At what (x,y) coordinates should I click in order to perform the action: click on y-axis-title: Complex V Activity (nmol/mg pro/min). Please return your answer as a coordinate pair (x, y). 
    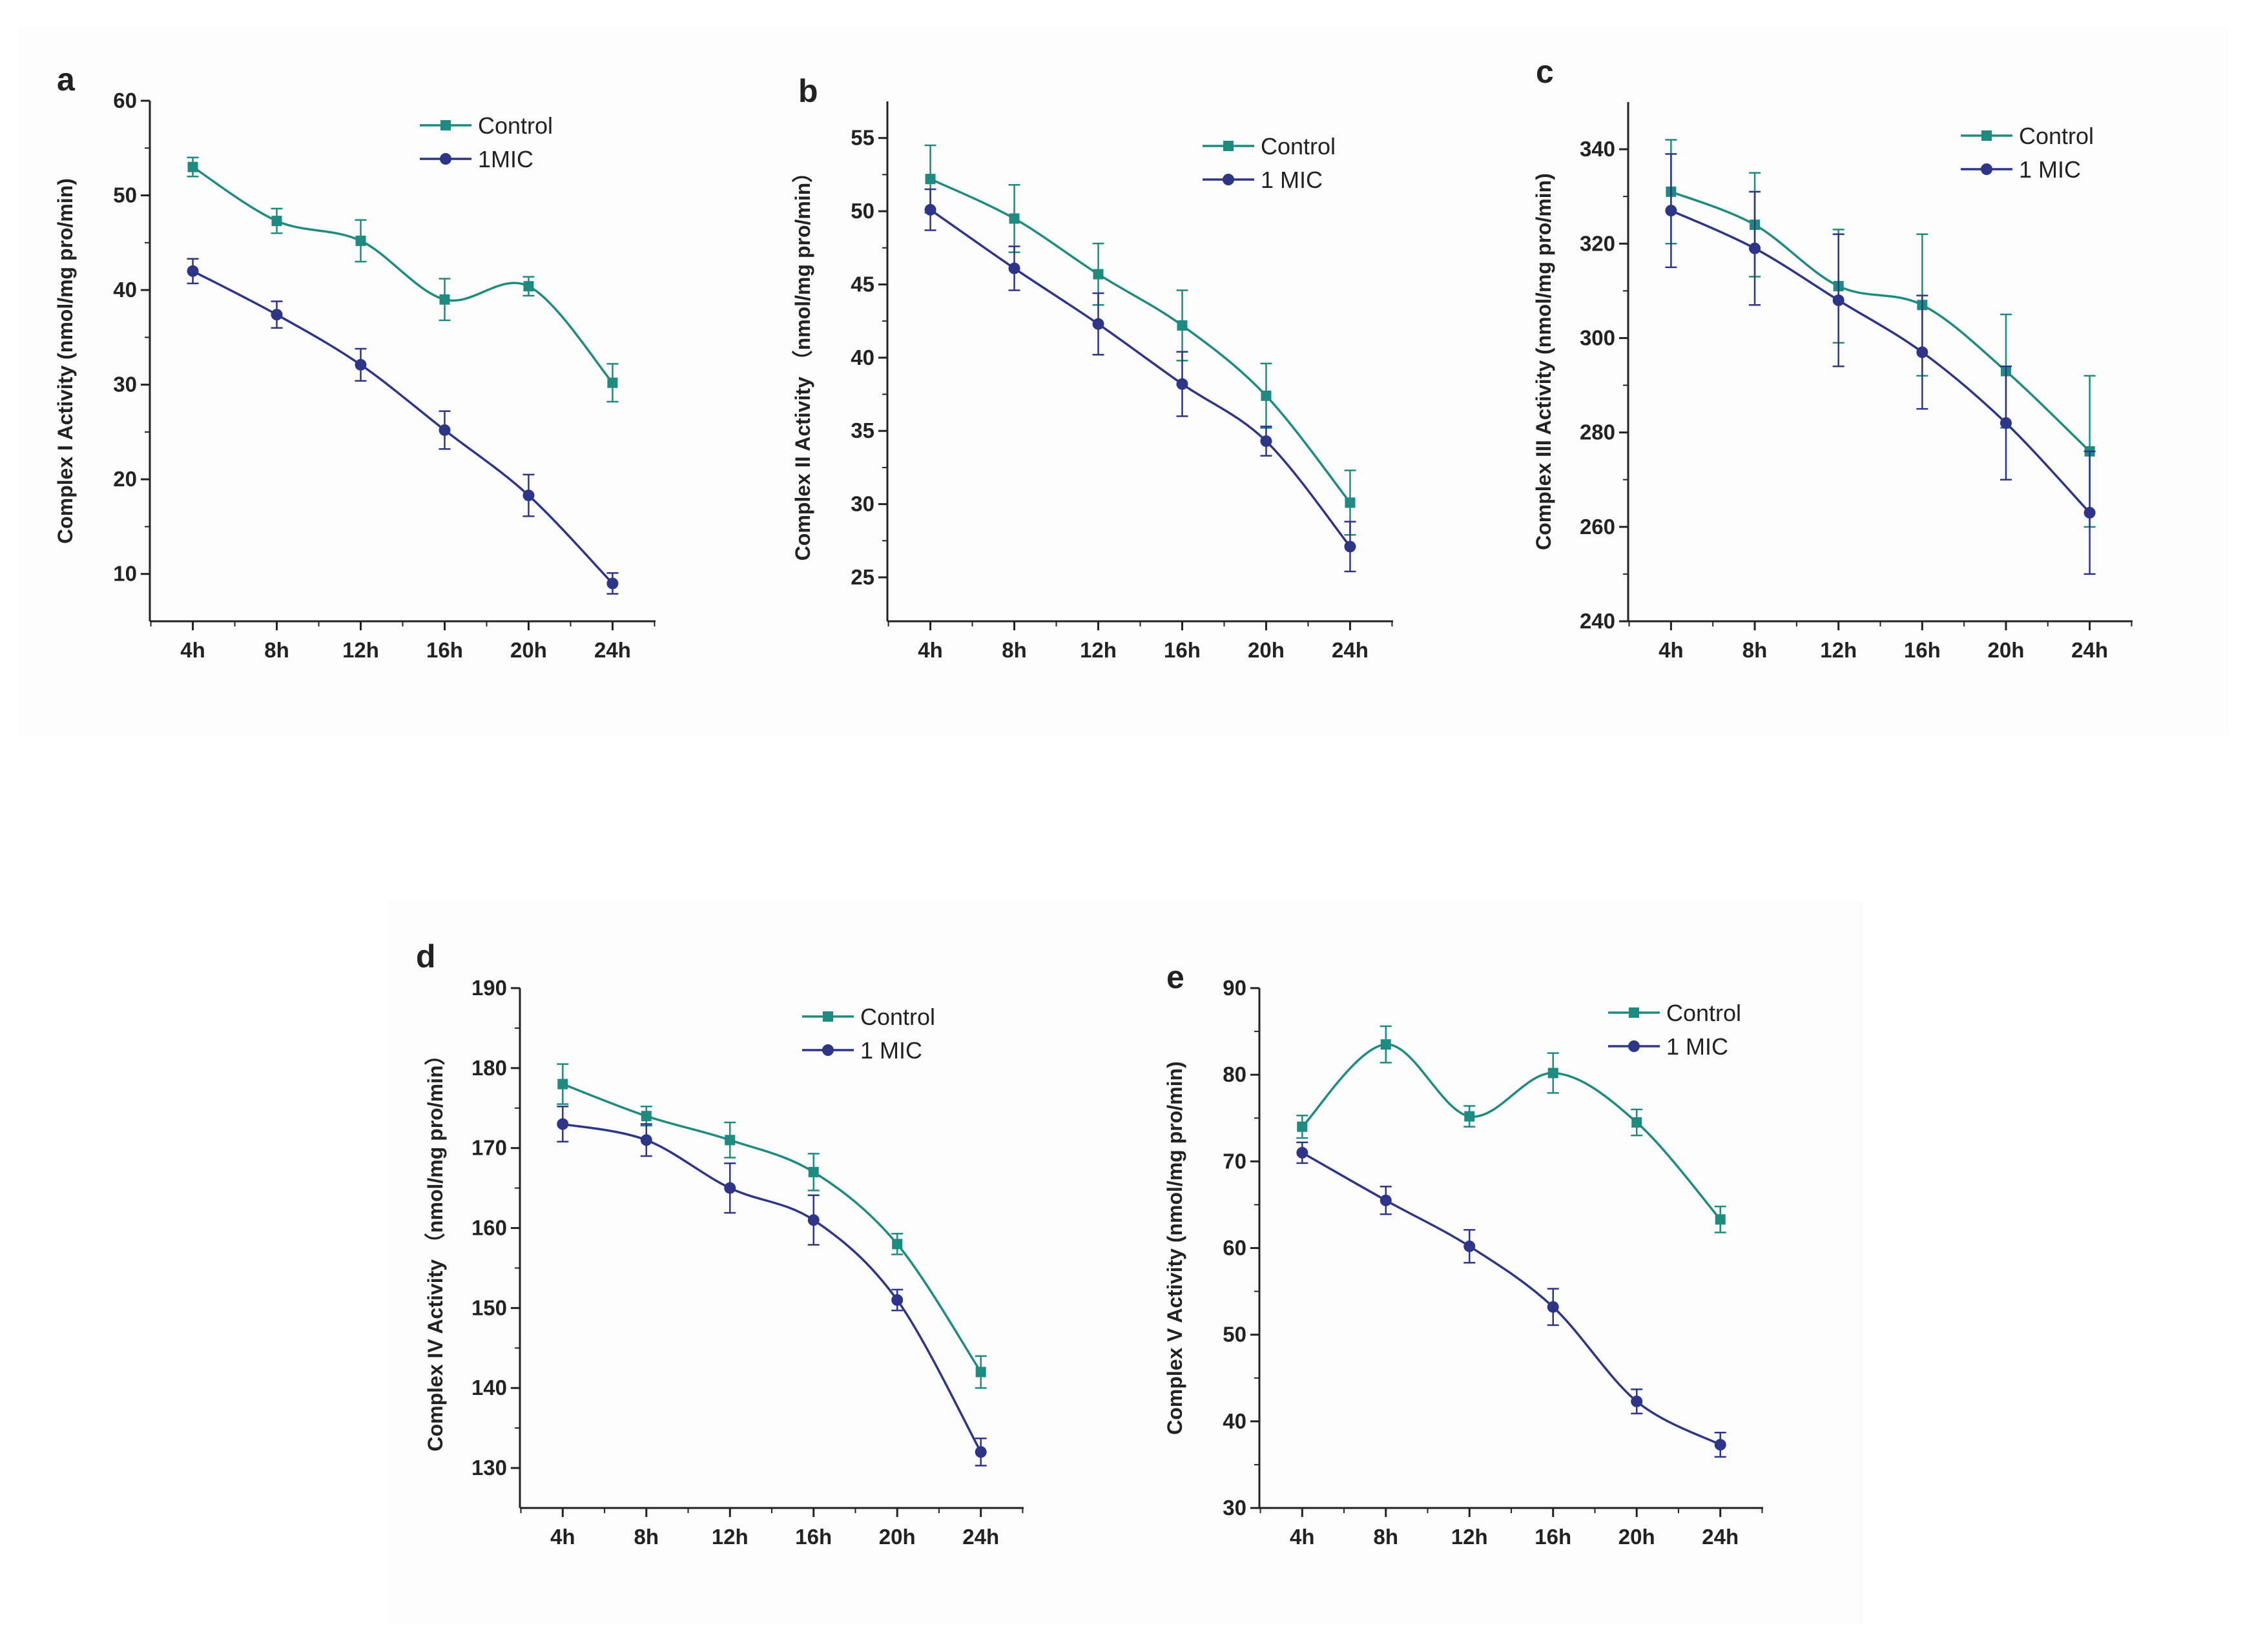
    Looking at the image, I should click on (1174, 1248).